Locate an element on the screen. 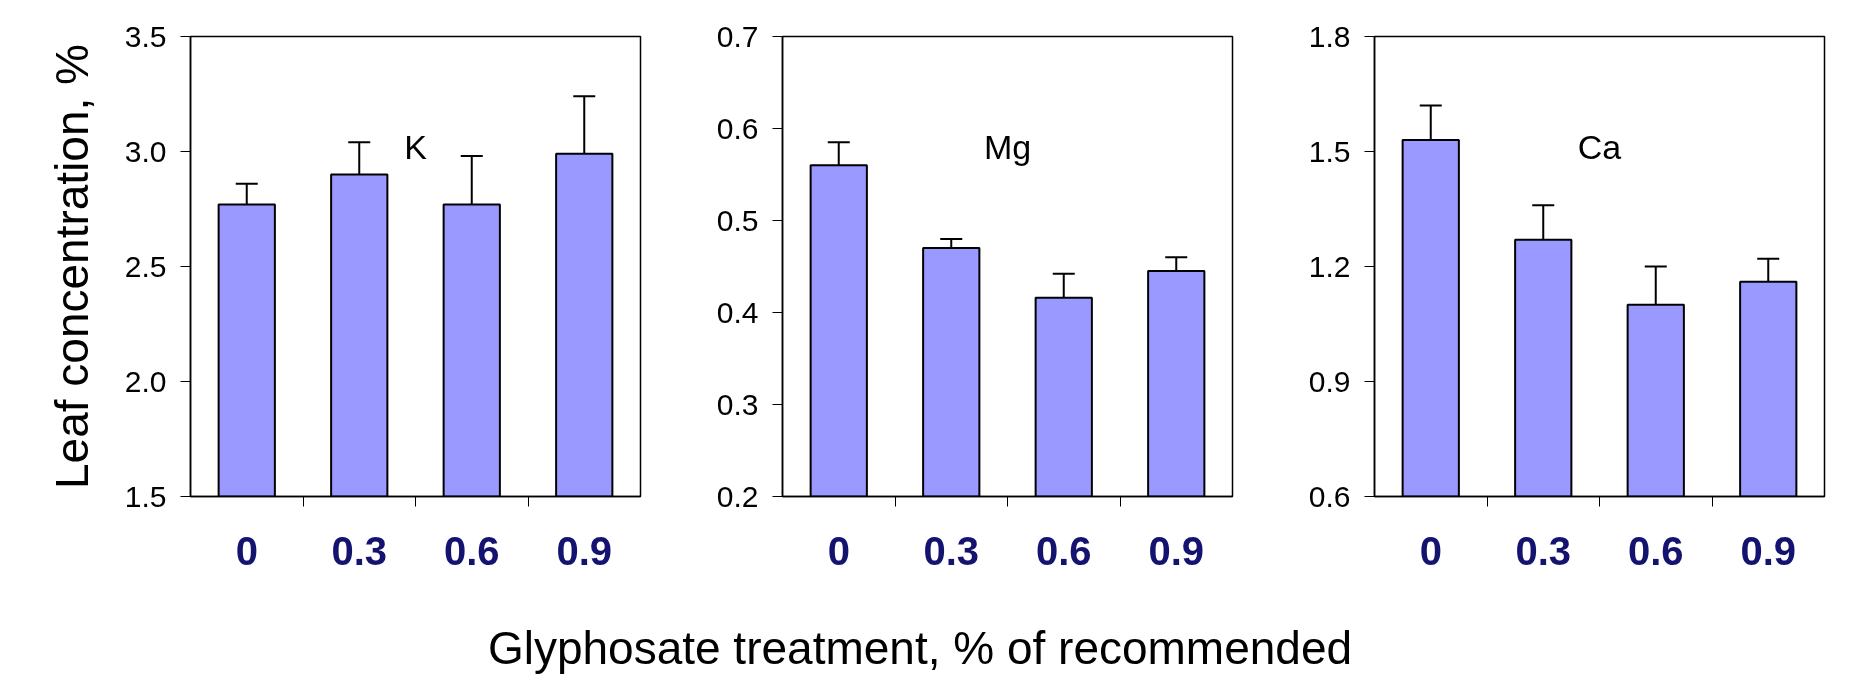 This screenshot has width=1870, height=696. y-tick-label: 2.0 is located at coordinates (145, 381).